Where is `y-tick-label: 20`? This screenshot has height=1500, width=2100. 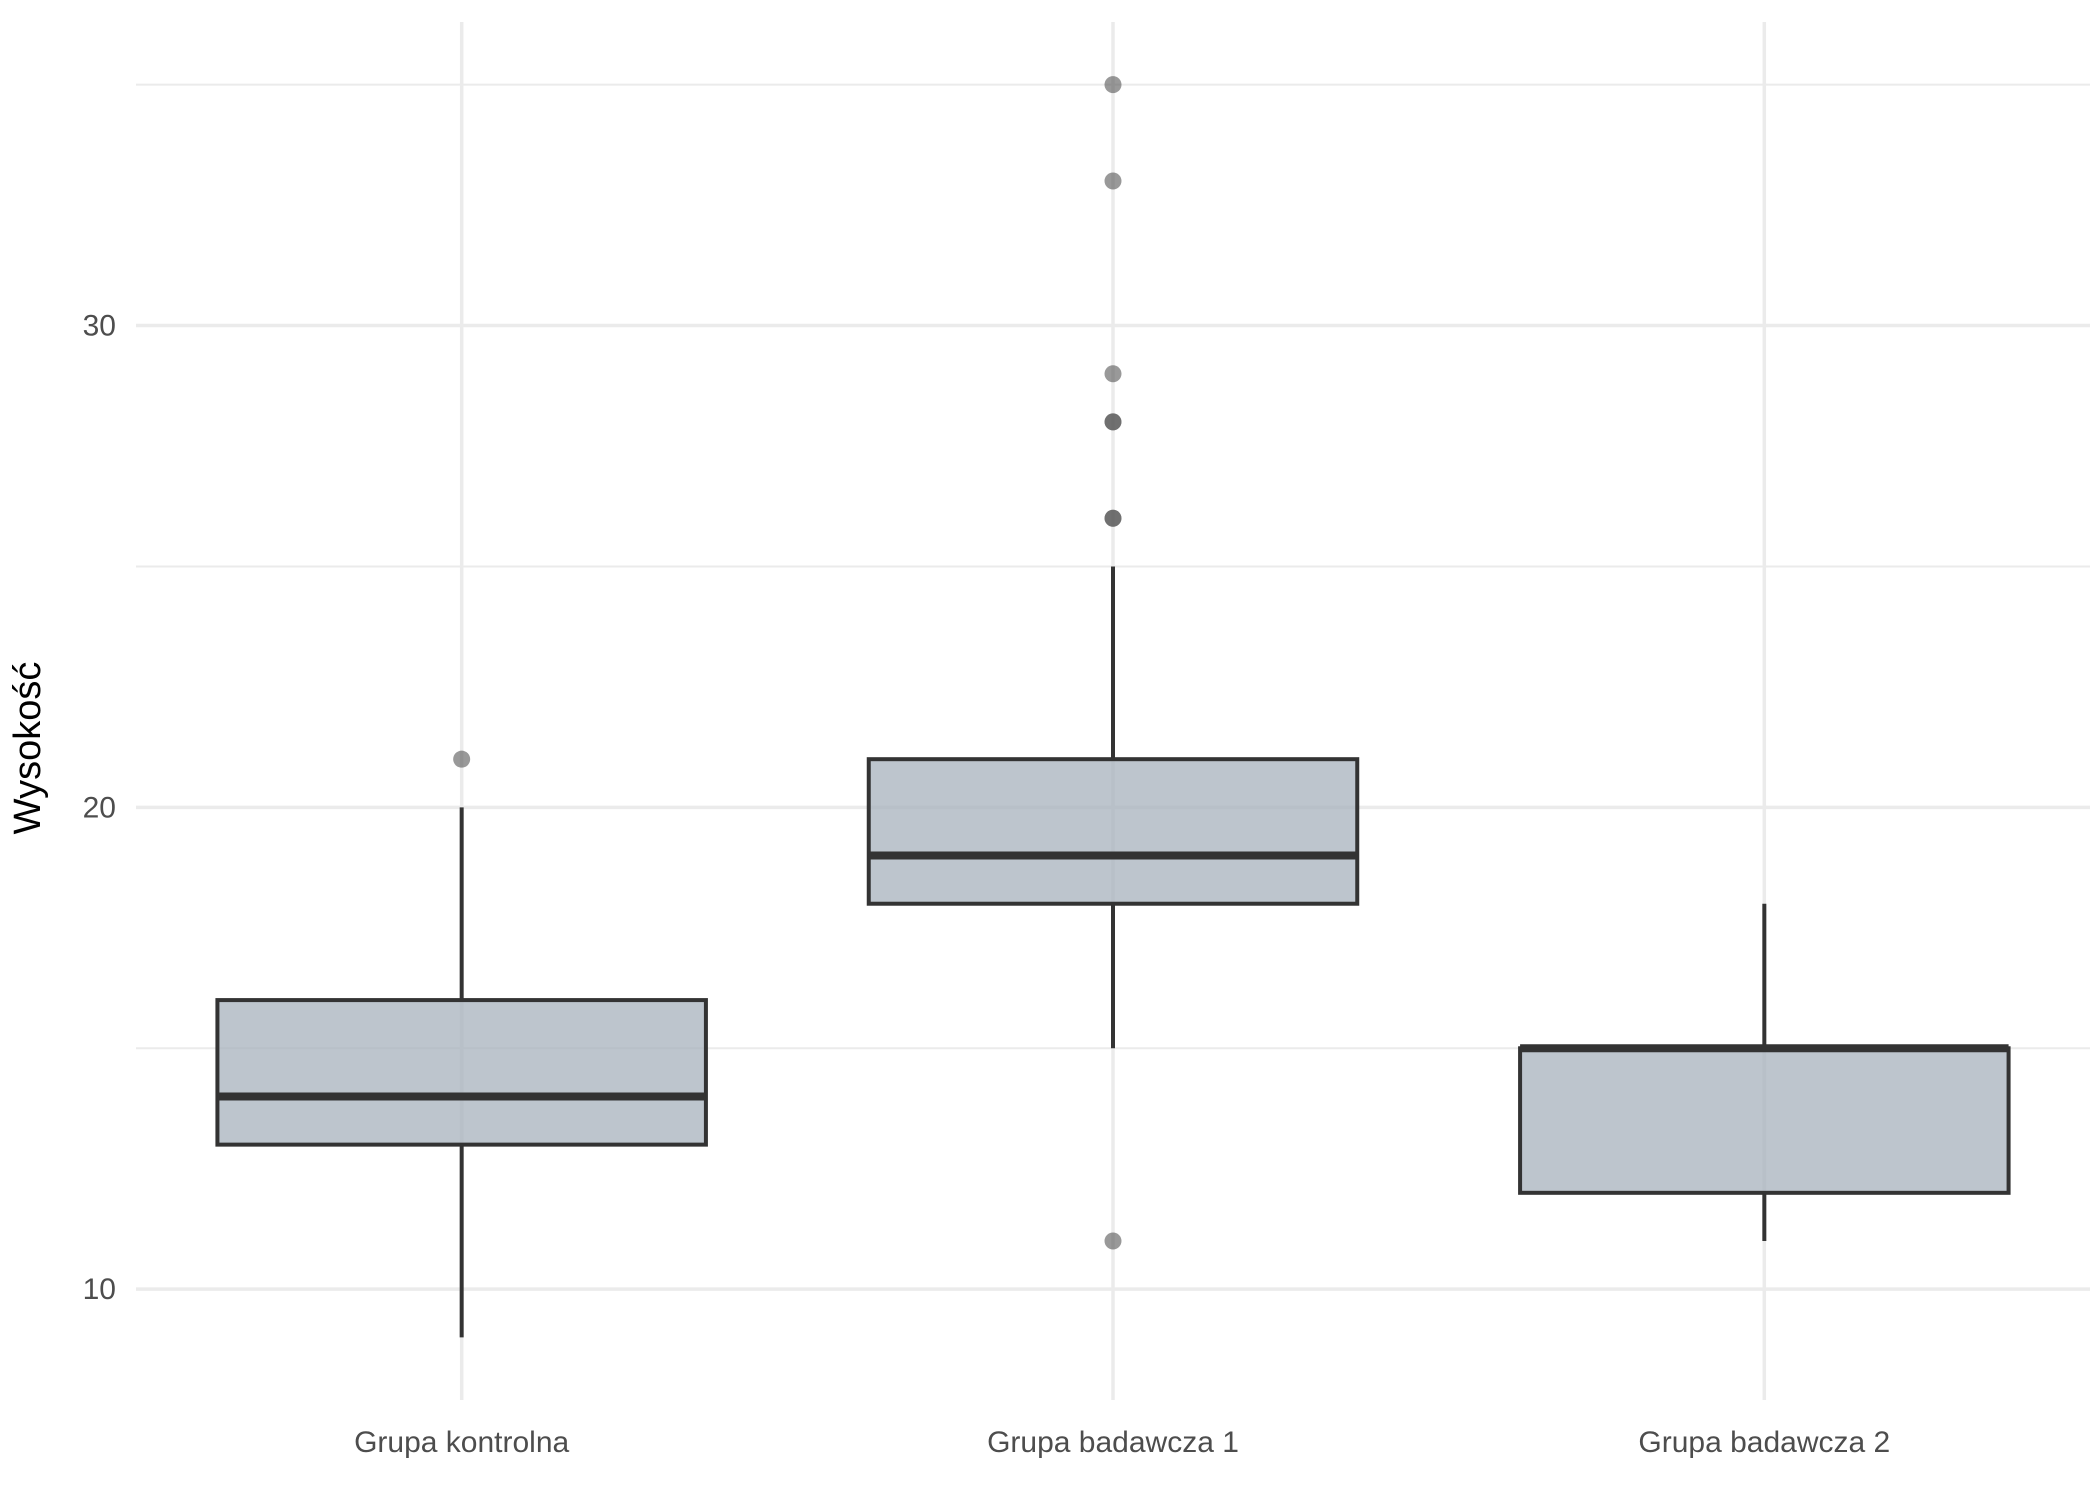 y-tick-label: 20 is located at coordinates (99, 807).